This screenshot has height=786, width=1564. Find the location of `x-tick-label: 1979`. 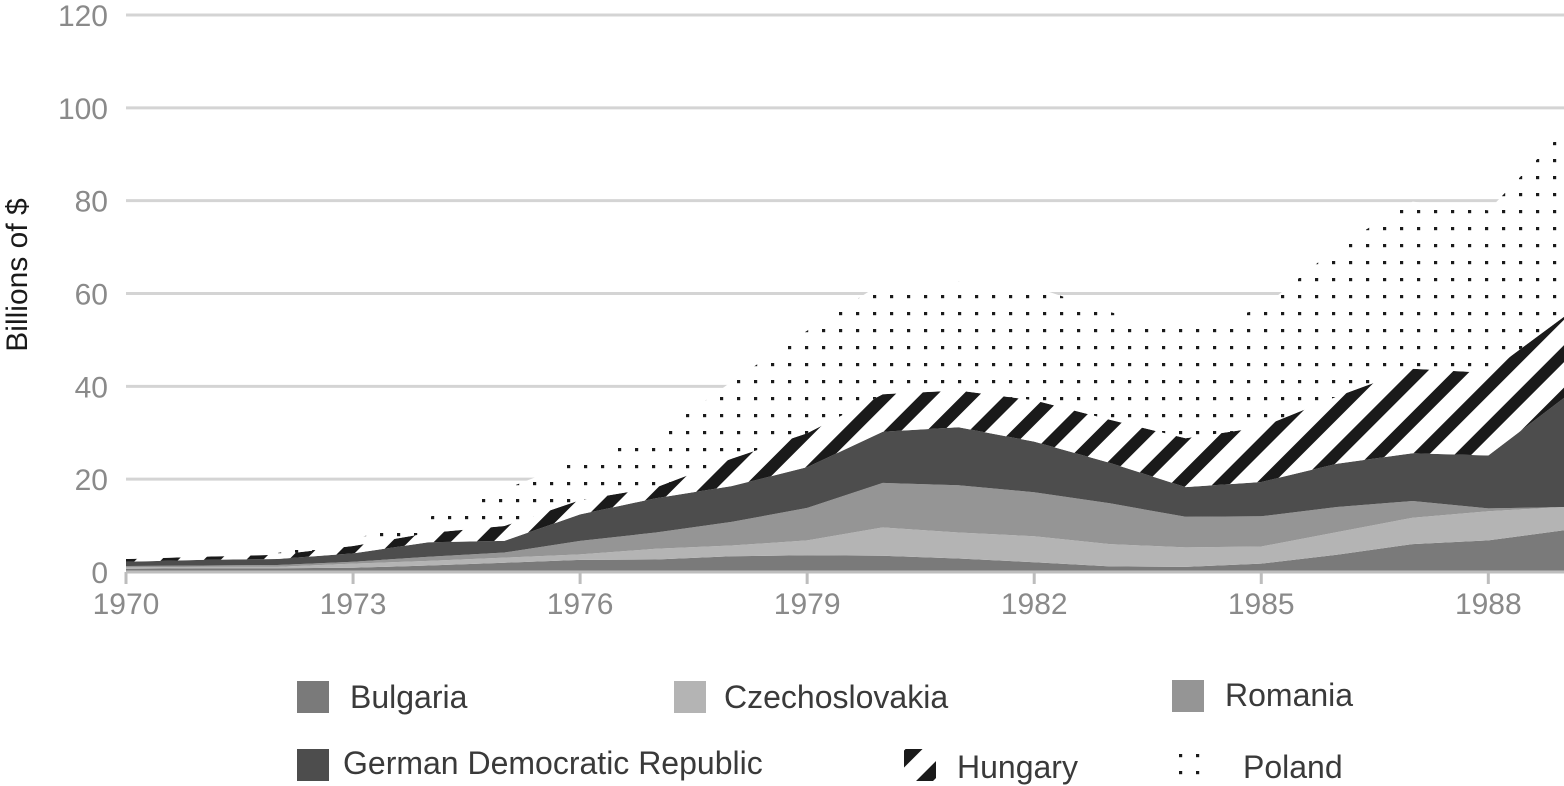

x-tick-label: 1979 is located at coordinates (807, 604).